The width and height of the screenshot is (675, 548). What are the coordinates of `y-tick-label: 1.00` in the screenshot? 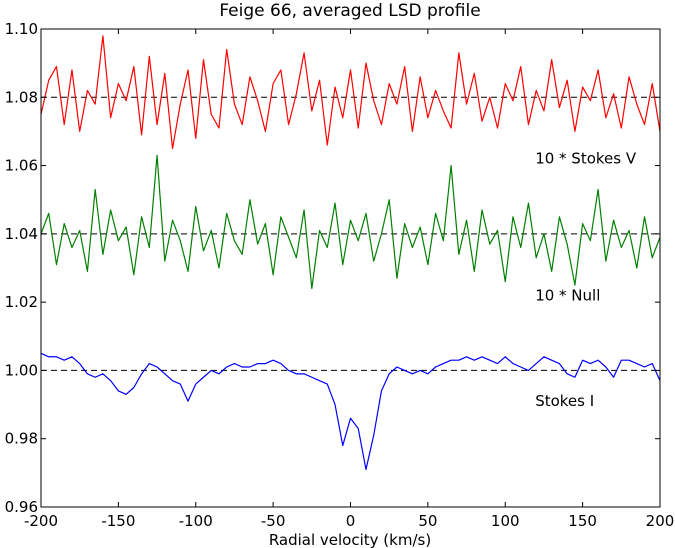 It's located at (21, 370).